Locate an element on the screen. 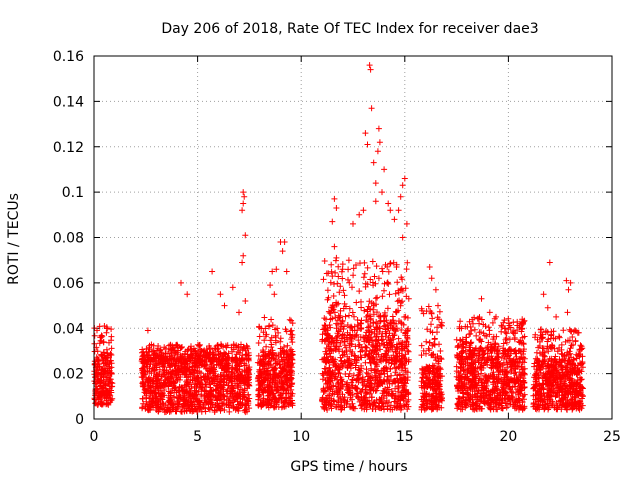 The width and height of the screenshot is (640, 480). y-tick-label: 0.14 is located at coordinates (68, 102).